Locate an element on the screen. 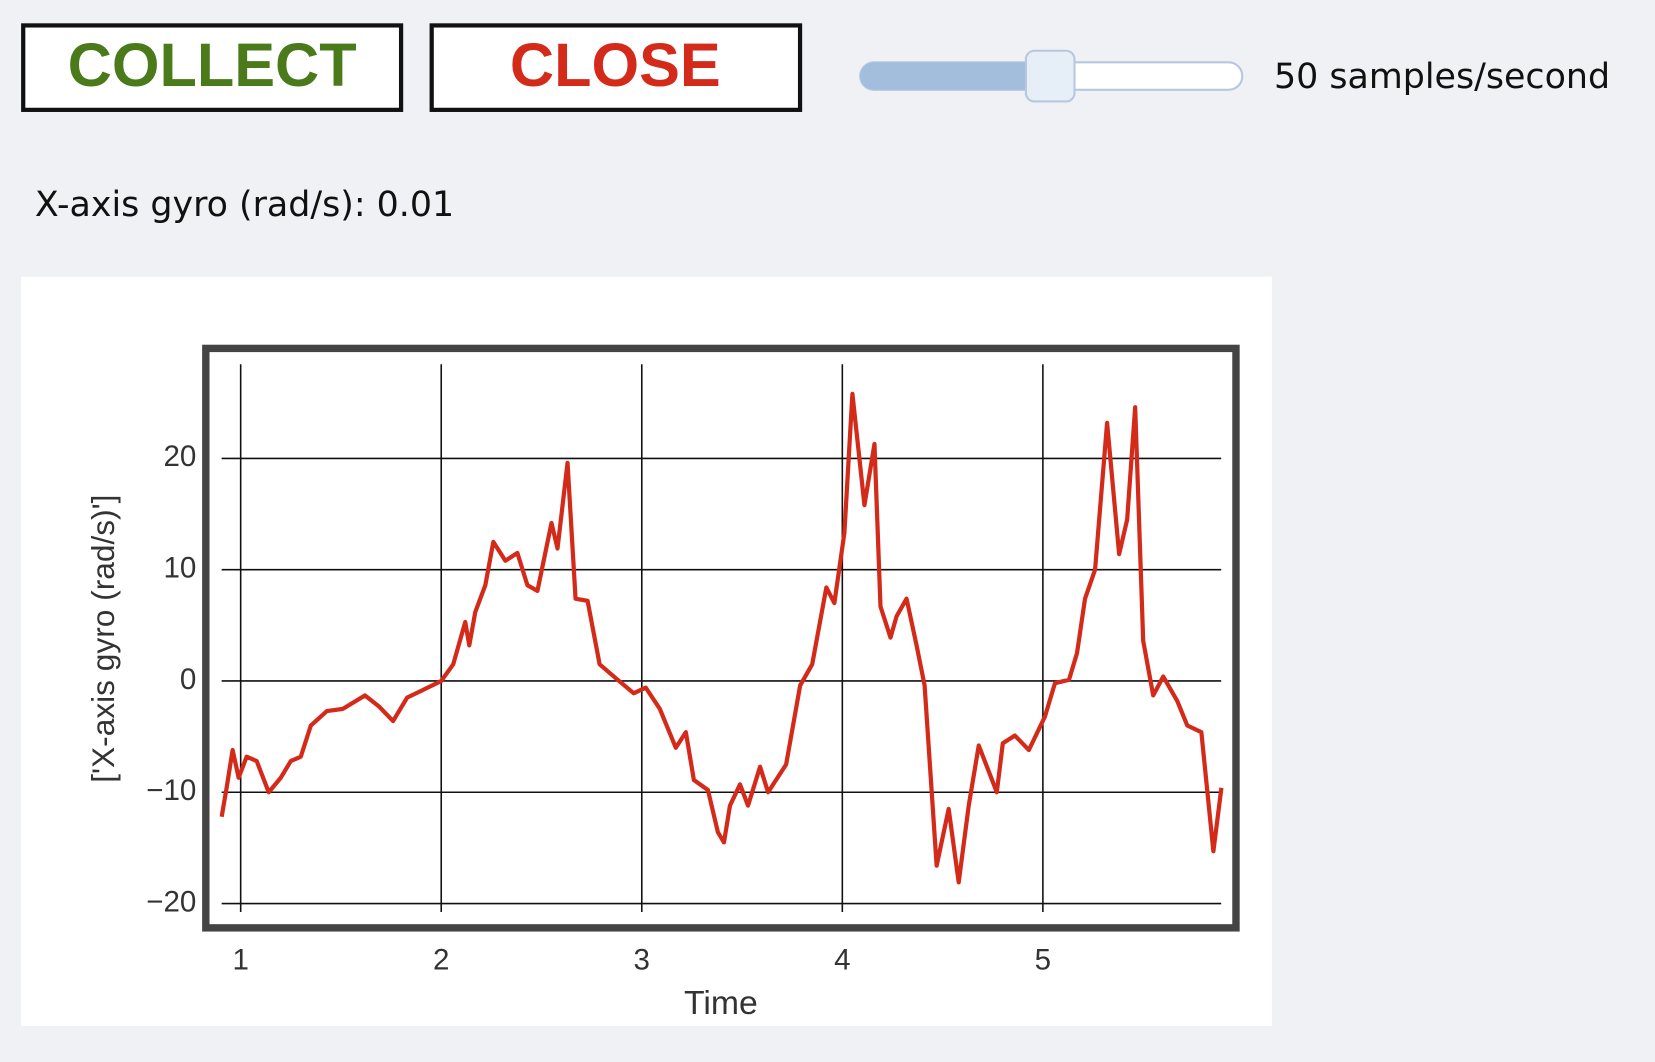  x-tick-label: 4 is located at coordinates (842, 959).